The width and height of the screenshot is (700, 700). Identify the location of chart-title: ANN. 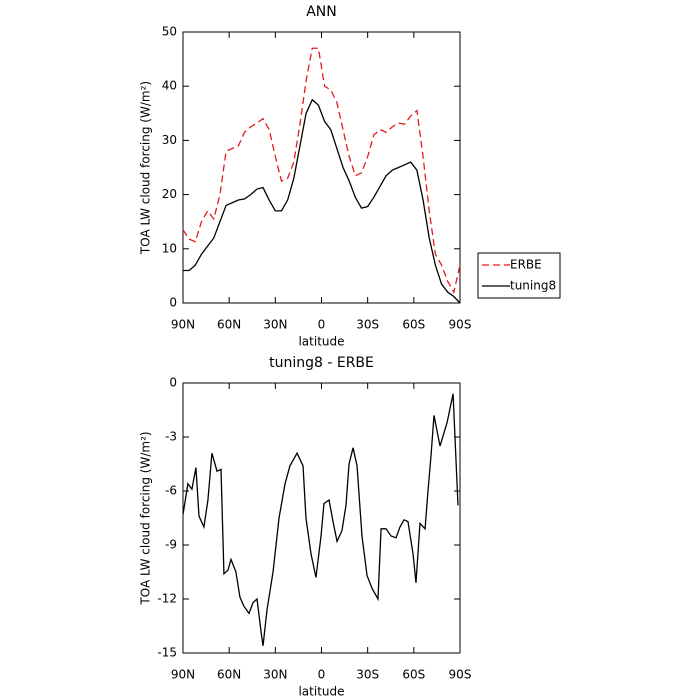
(321, 12).